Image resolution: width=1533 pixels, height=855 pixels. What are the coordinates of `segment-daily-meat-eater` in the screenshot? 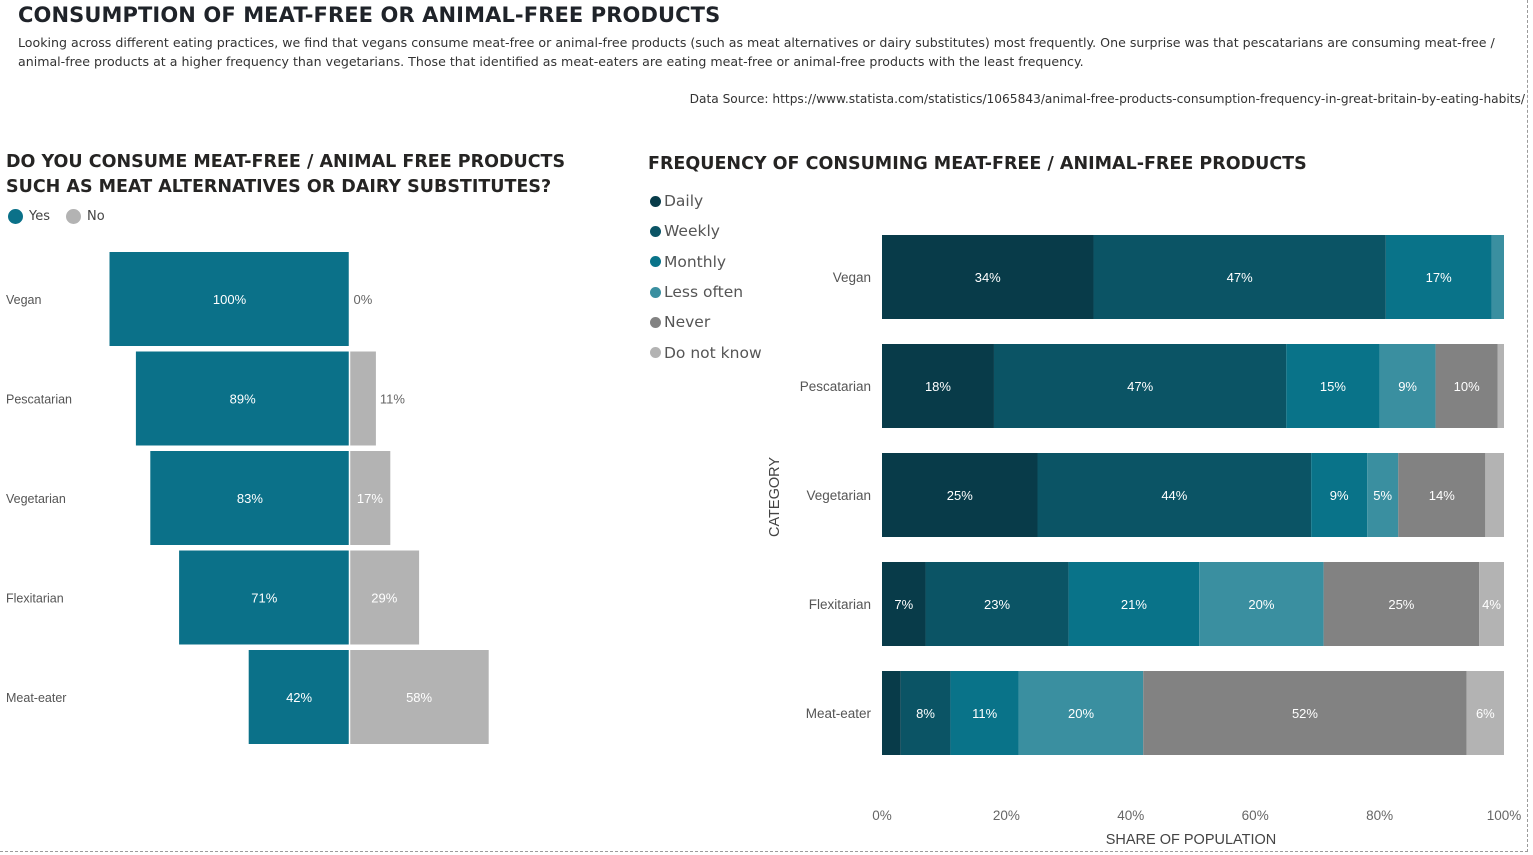 It's located at (891, 713).